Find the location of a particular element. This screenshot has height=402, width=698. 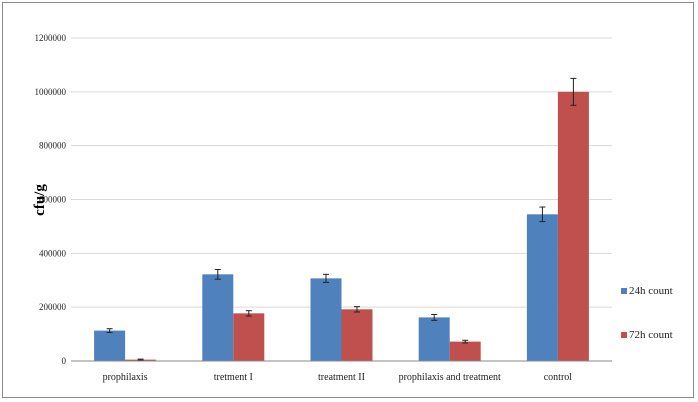

y-tick-label: 200000 is located at coordinates (53, 307).